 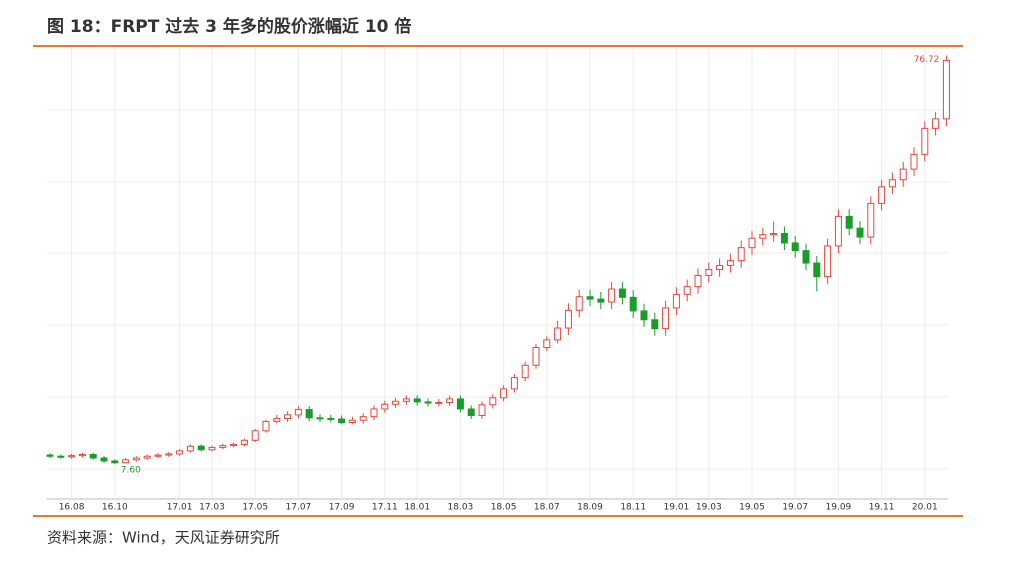 What do you see at coordinates (882, 508) in the screenshot?
I see `x-tick-label: 19.11` at bounding box center [882, 508].